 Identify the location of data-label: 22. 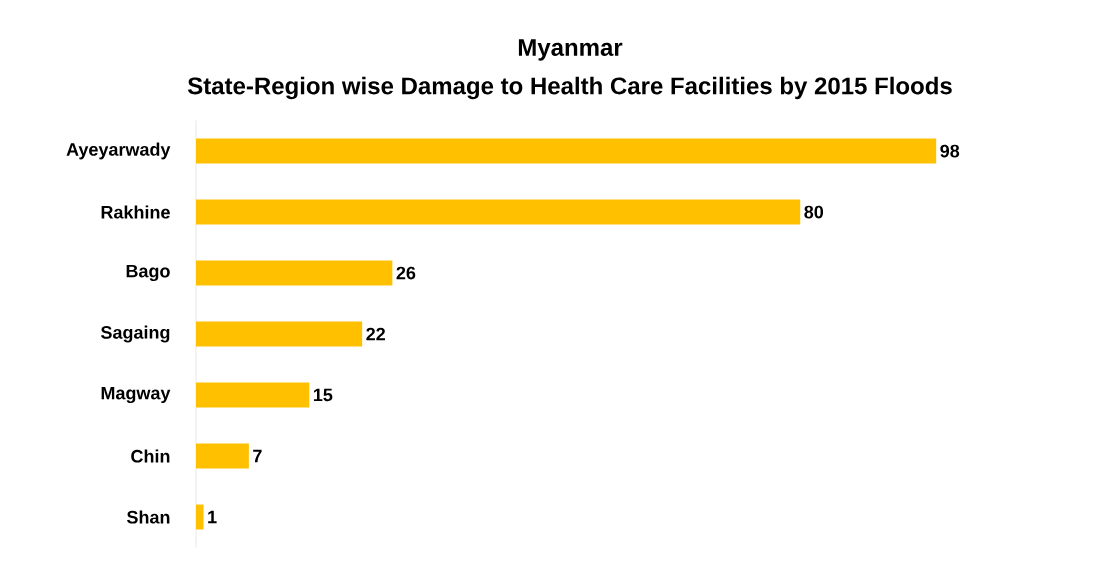
(375, 334).